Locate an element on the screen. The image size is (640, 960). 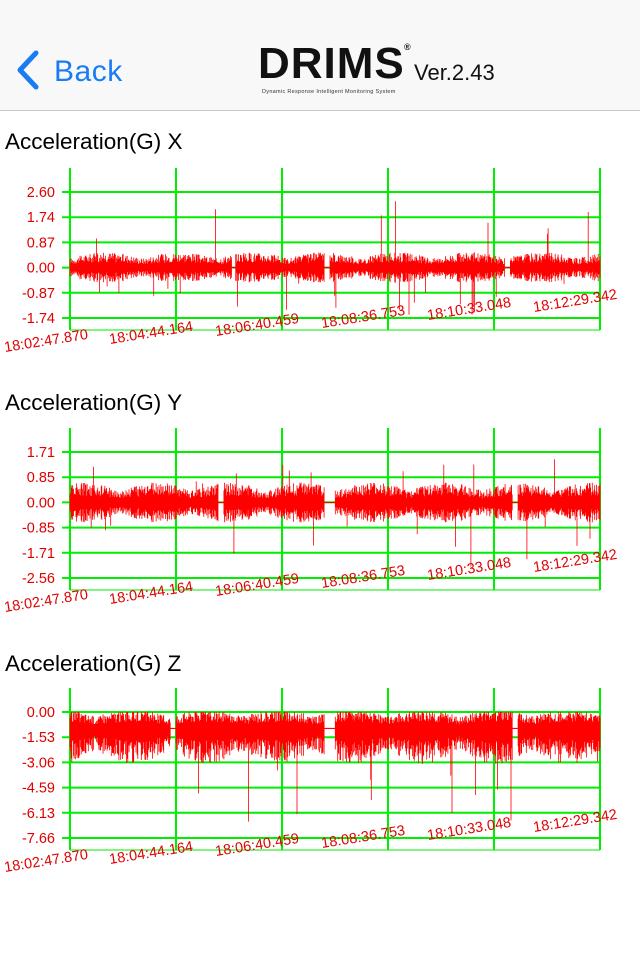
y-tick-label: 2.60 is located at coordinates (41, 193).